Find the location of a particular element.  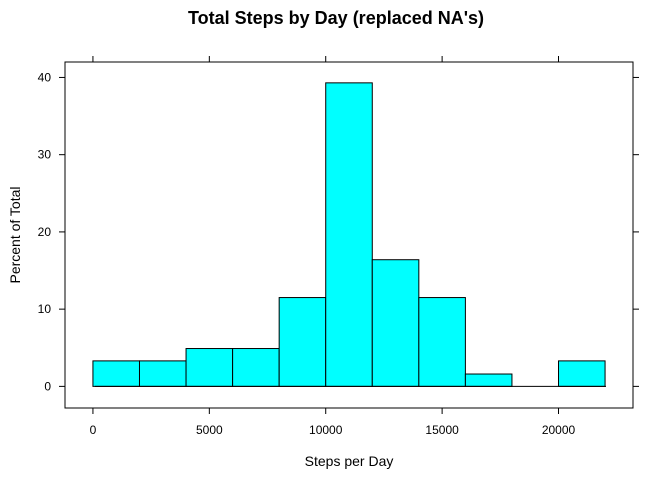

x-tick-label: 20000 is located at coordinates (559, 430).